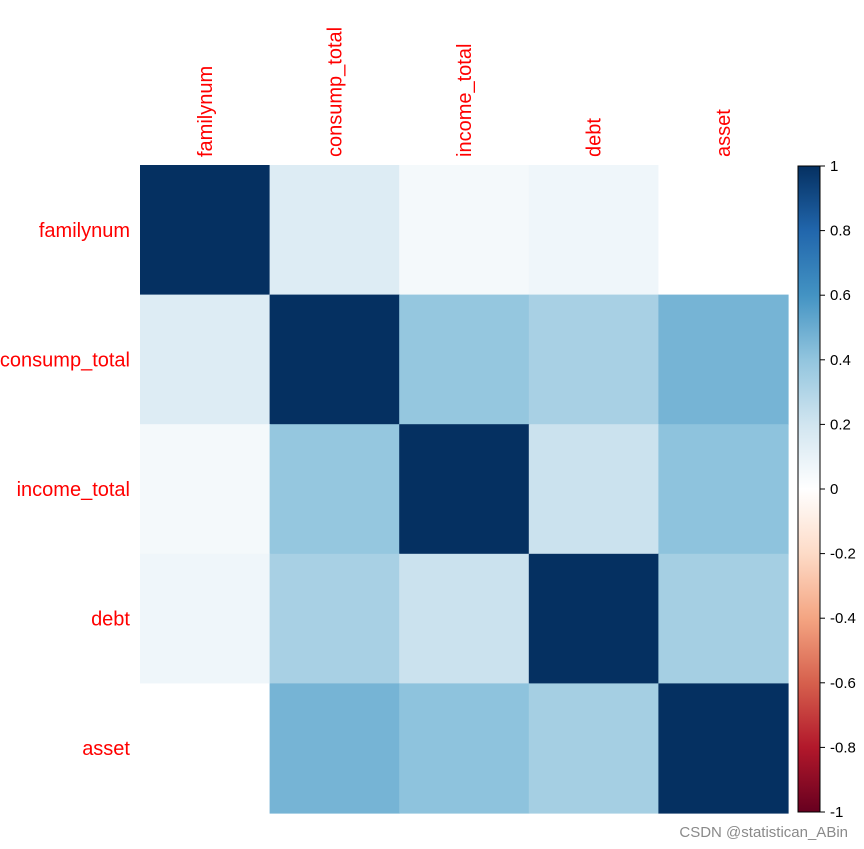 Image resolution: width=864 pixels, height=849 pixels. I want to click on row-label-consump_total: consump_total, so click(65, 360).